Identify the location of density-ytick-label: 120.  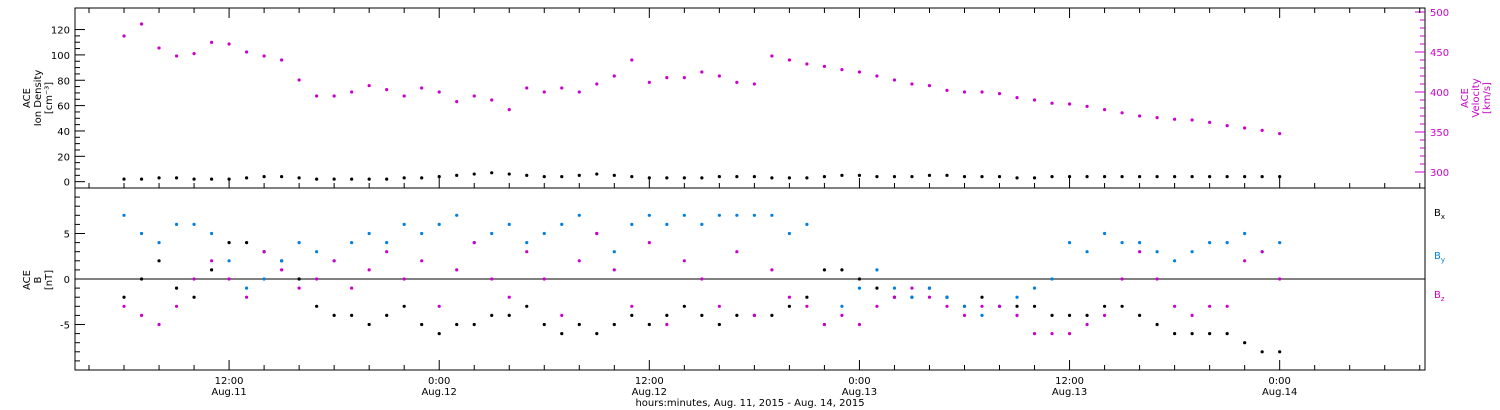
(60, 31).